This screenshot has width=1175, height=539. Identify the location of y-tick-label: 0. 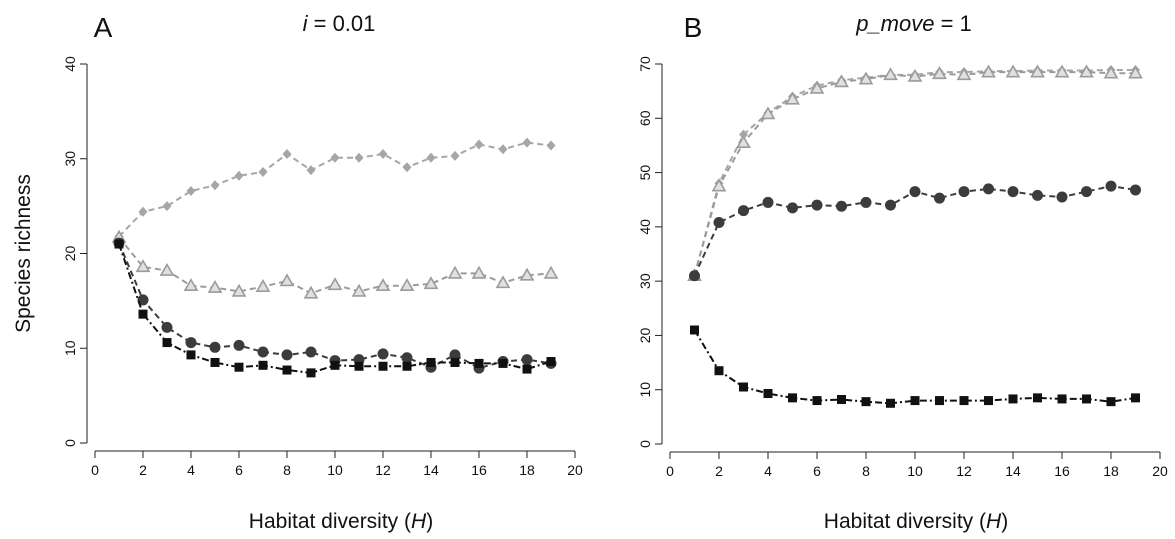
(645, 444).